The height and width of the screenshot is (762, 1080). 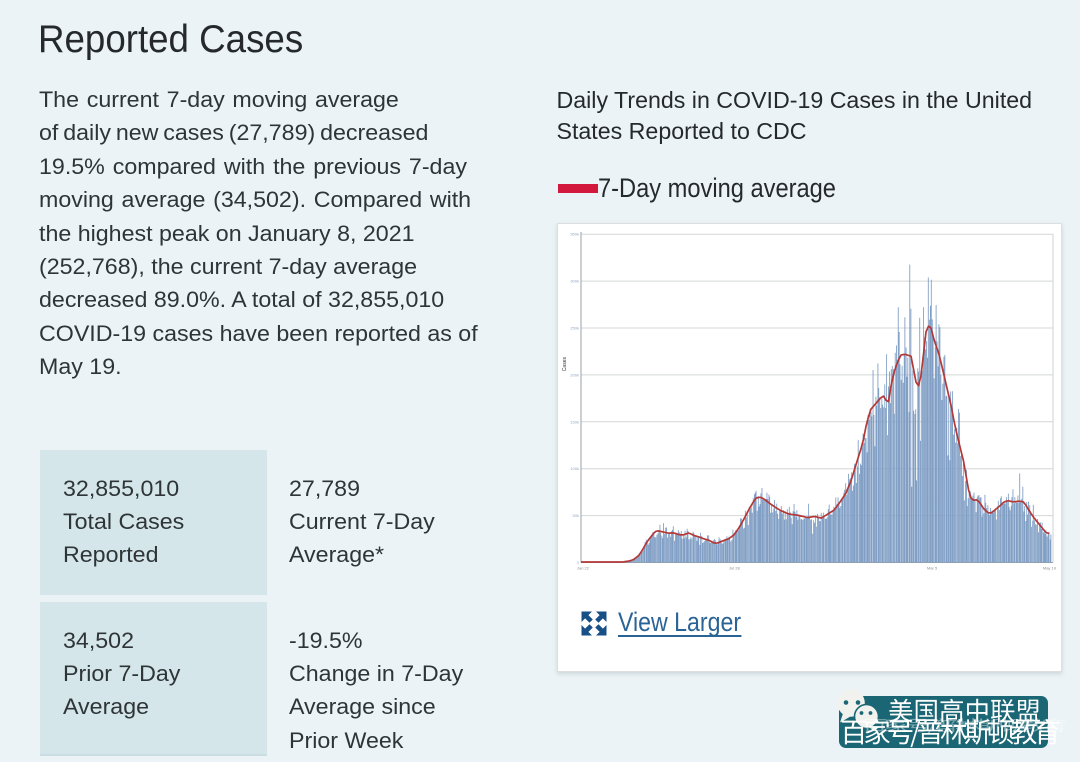 I want to click on svg-text: 250k, so click(x=574, y=328).